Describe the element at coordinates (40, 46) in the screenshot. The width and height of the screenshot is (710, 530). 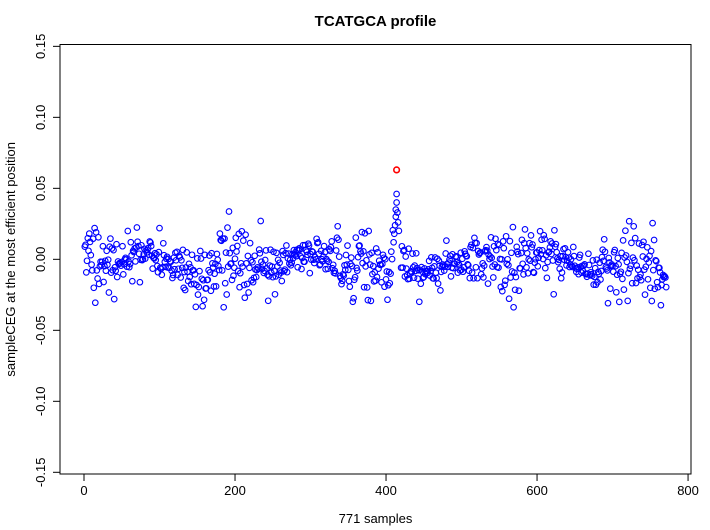
I see `y-tick-label: 0.15` at that location.